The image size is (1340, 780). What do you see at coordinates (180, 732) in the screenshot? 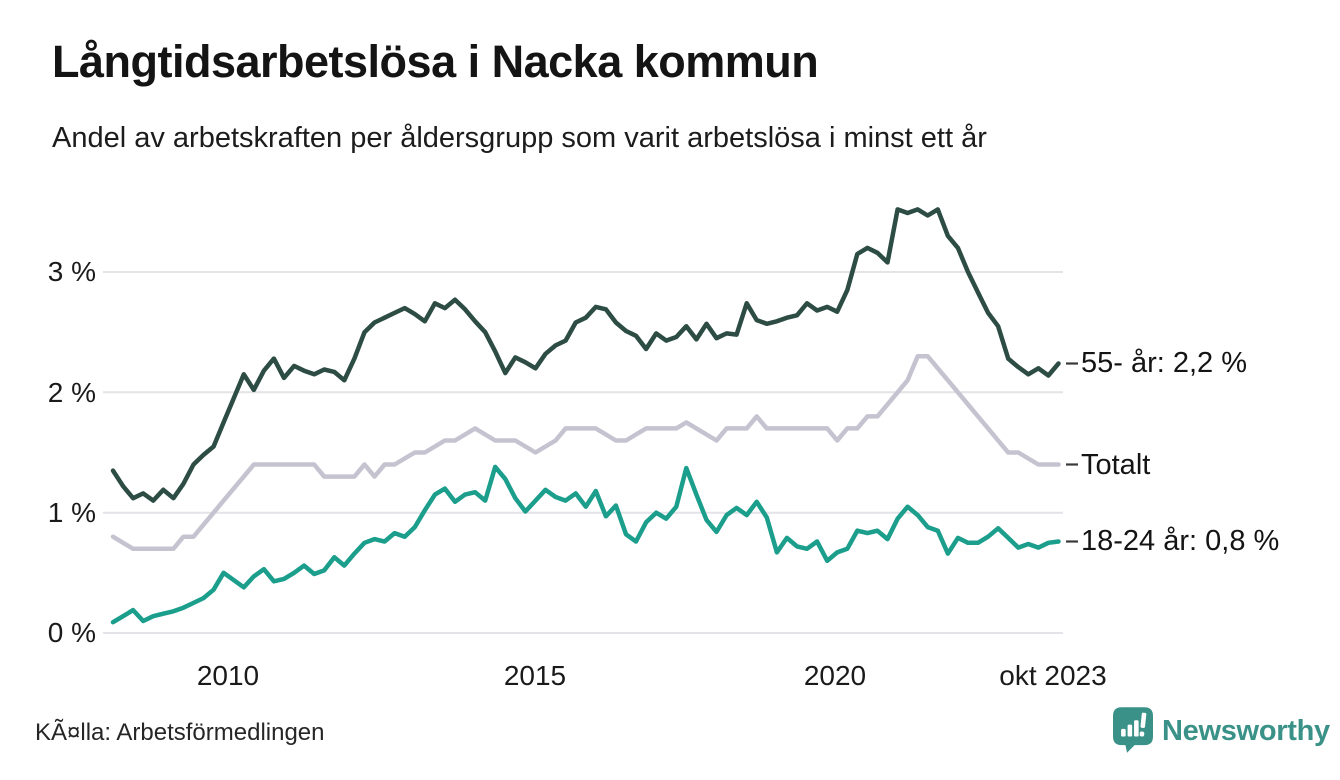
I see `source-note: KÃ¤lla: Arbetsförmedlingen` at bounding box center [180, 732].